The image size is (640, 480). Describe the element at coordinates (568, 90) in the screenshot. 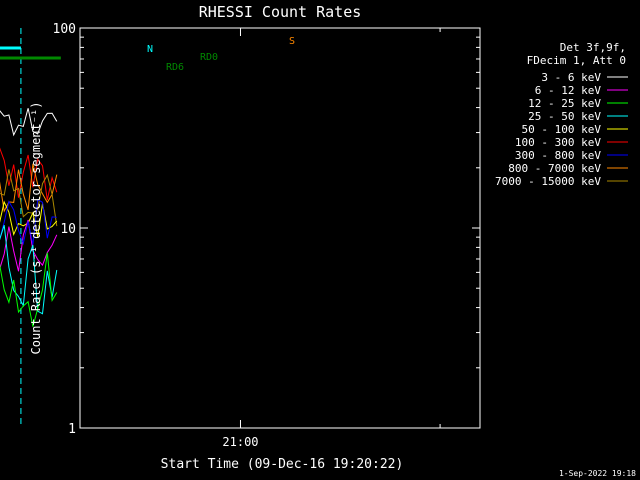

I see `legend-label: 6 - 12 keV` at that location.